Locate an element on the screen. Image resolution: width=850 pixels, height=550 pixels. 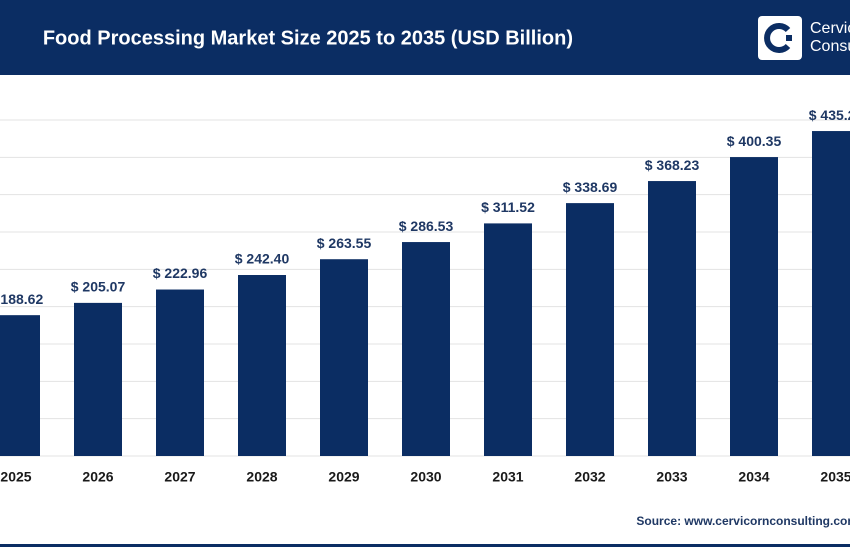
data-label: $ 263.55 is located at coordinates (344, 243).